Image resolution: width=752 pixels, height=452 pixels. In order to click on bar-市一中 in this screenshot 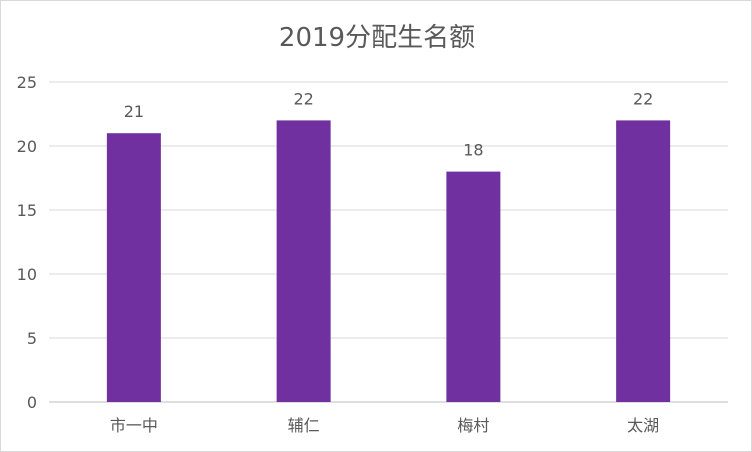, I will do `click(133, 267)`.